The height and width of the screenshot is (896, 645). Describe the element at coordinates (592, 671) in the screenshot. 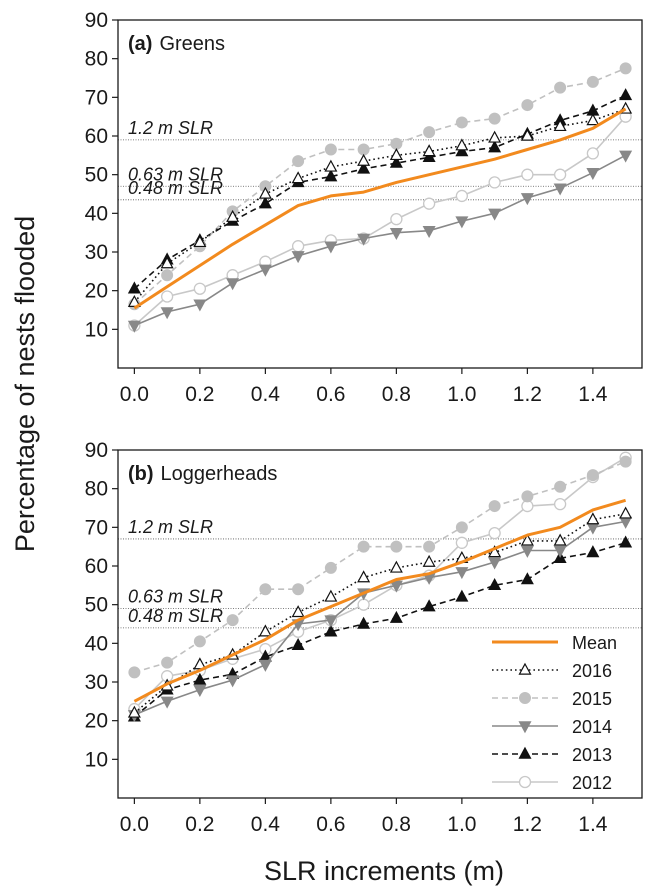

I see `legend-label-2016: 2016` at that location.